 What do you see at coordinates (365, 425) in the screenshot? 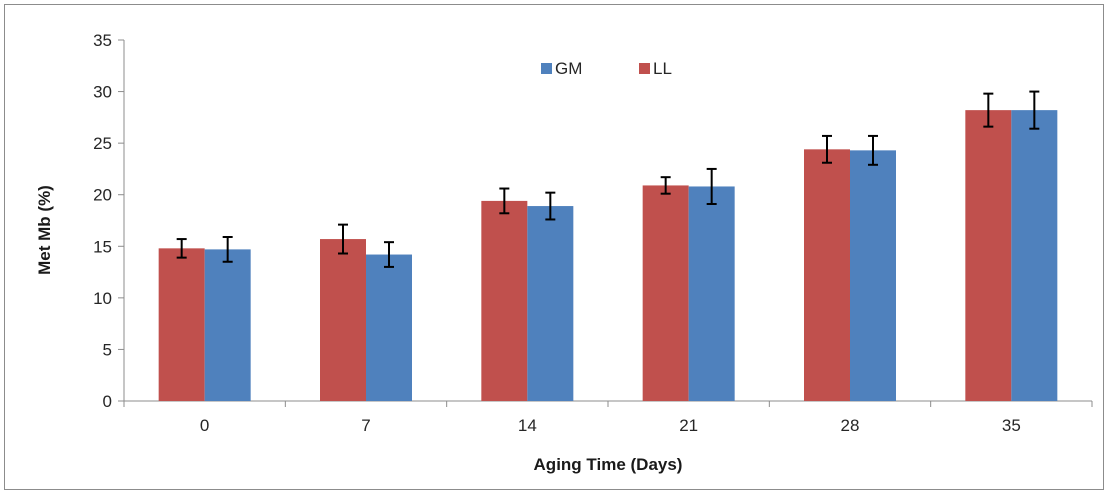
I see `x-tick-label: 7` at bounding box center [365, 425].